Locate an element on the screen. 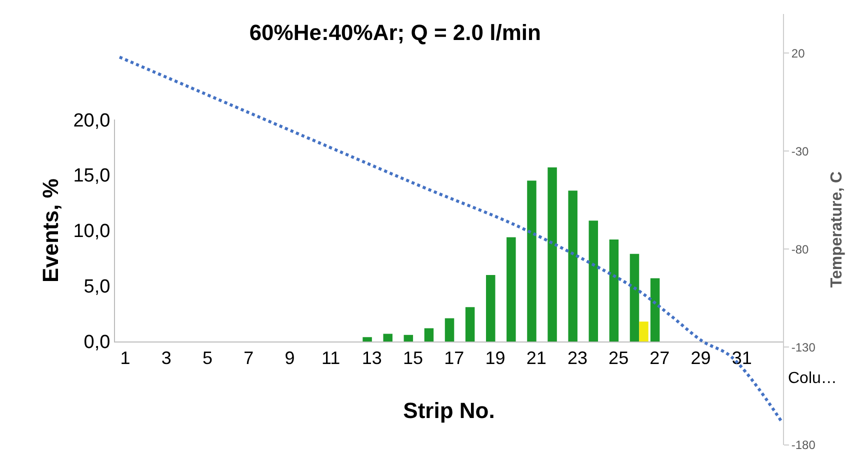 This screenshot has height=462, width=859. y2-tick-label: 20 is located at coordinates (798, 53).